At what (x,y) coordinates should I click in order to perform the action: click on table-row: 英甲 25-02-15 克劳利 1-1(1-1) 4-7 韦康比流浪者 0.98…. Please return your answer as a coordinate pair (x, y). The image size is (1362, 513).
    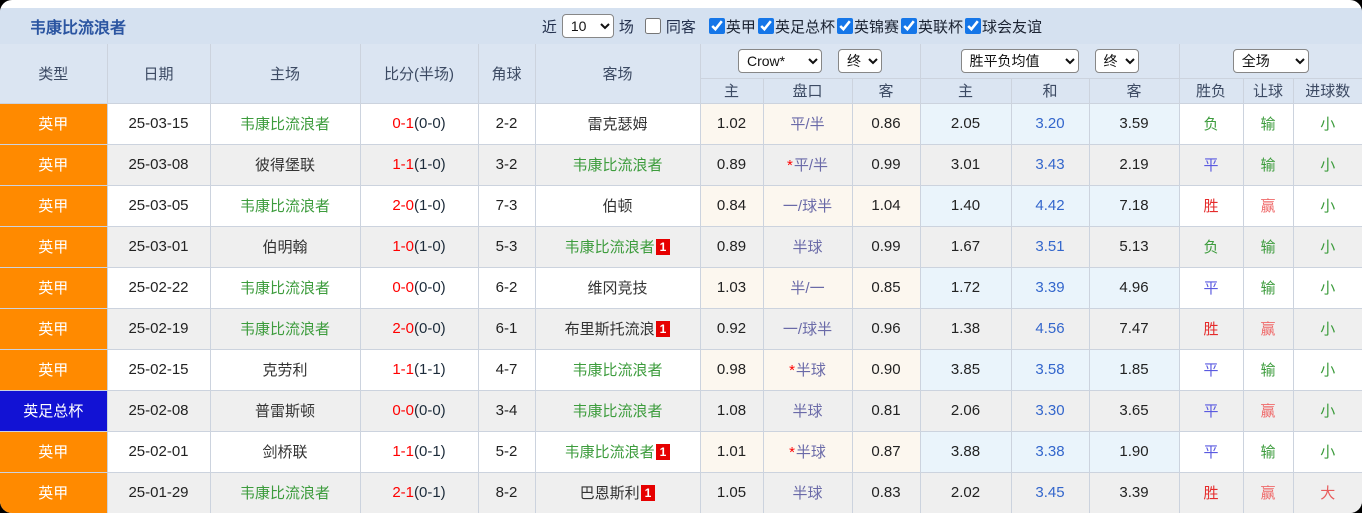
    Looking at the image, I should click on (681, 369).